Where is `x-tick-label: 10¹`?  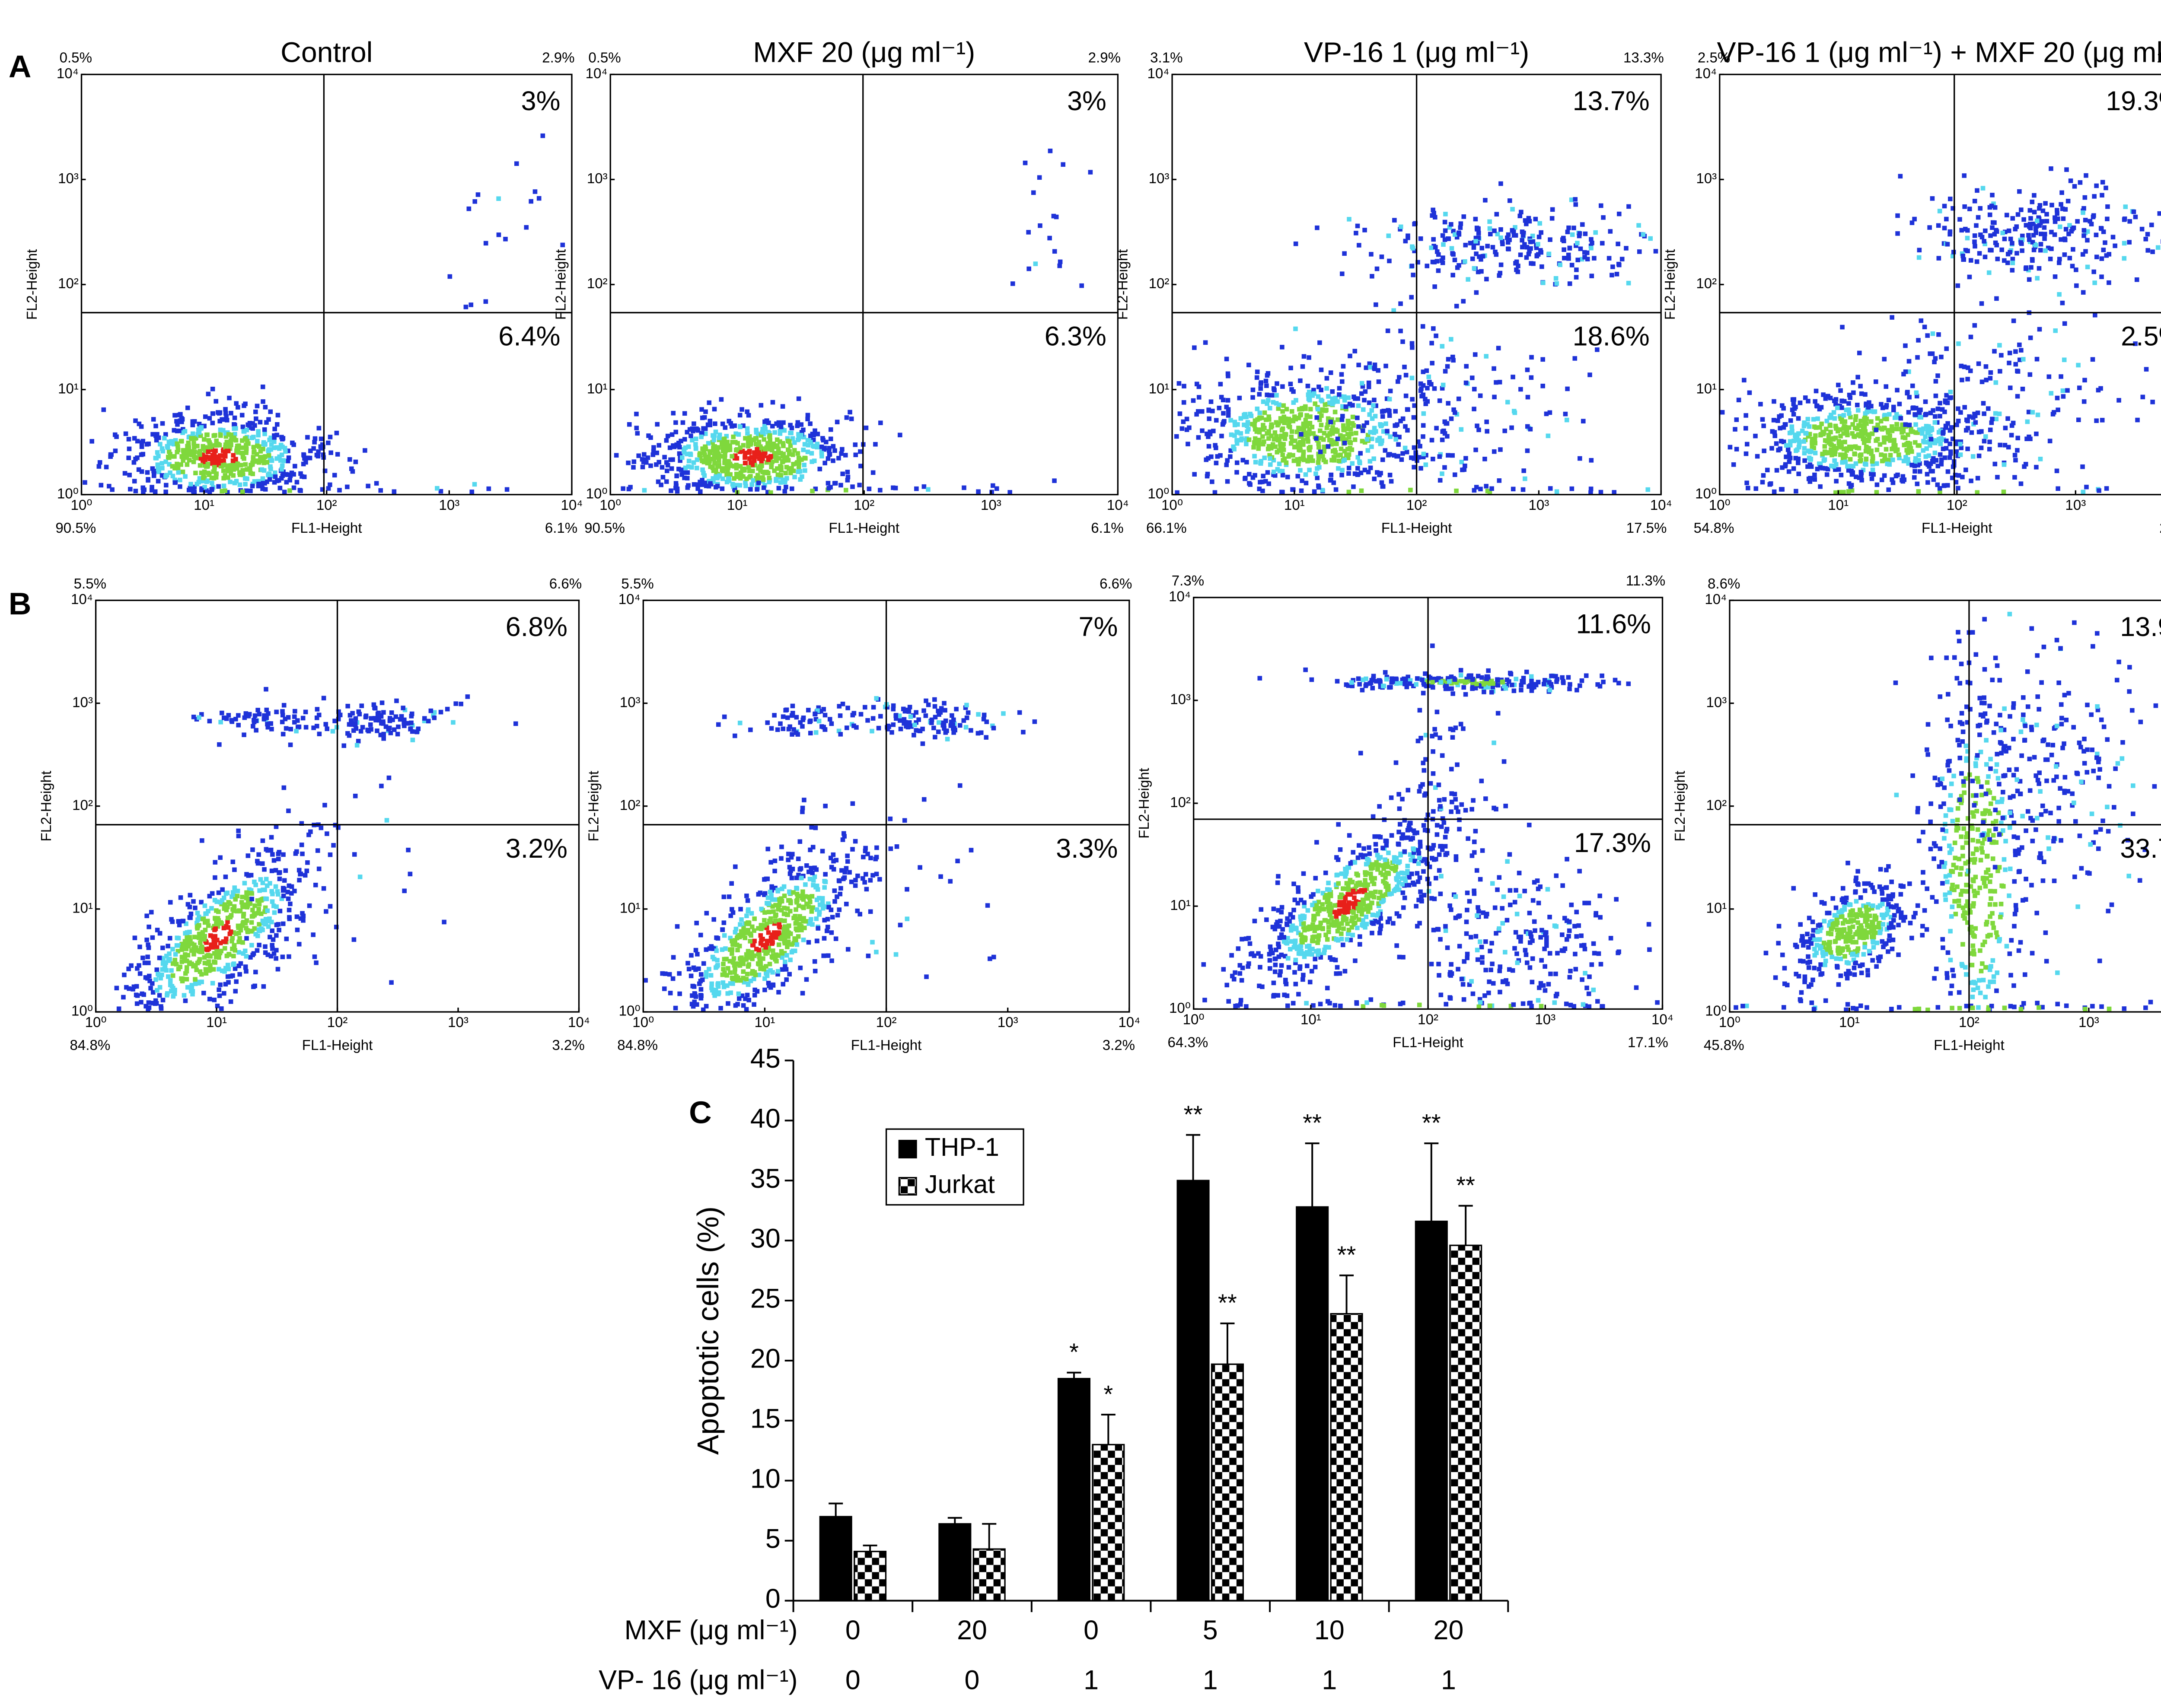 x-tick-label: 10¹ is located at coordinates (1294, 505).